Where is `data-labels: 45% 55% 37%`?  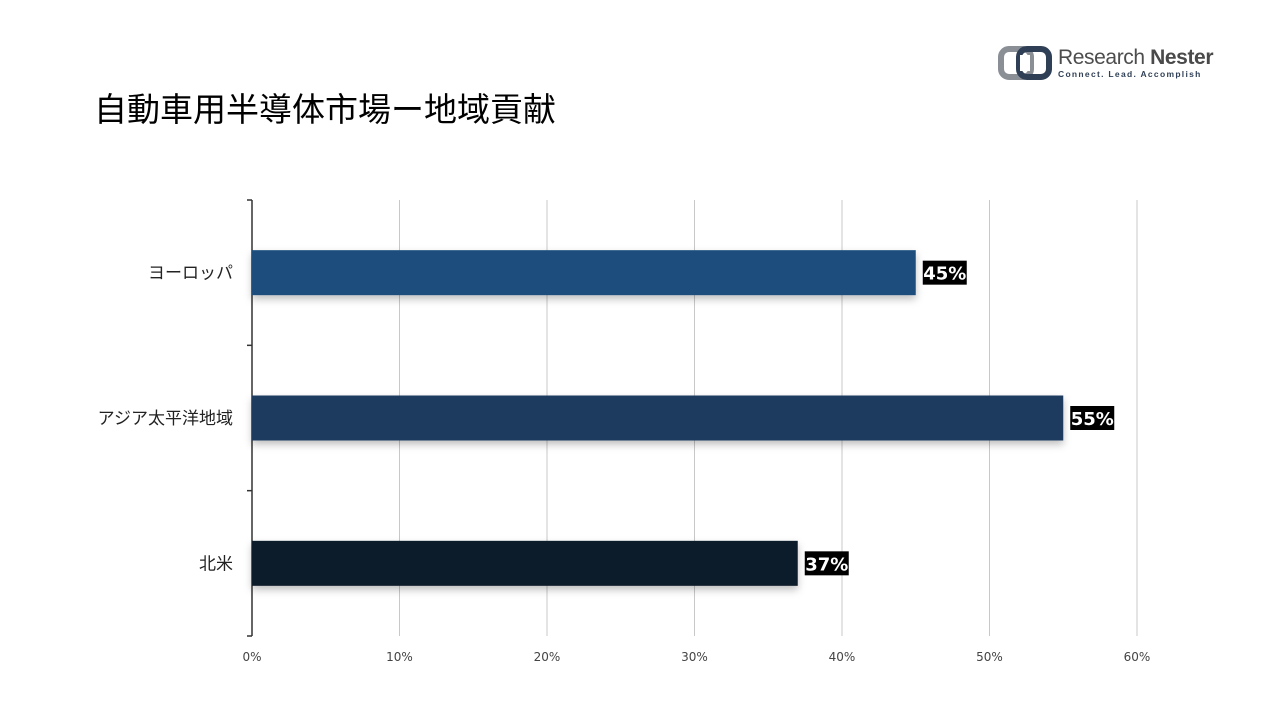 data-labels: 45% 55% 37% is located at coordinates (959, 418).